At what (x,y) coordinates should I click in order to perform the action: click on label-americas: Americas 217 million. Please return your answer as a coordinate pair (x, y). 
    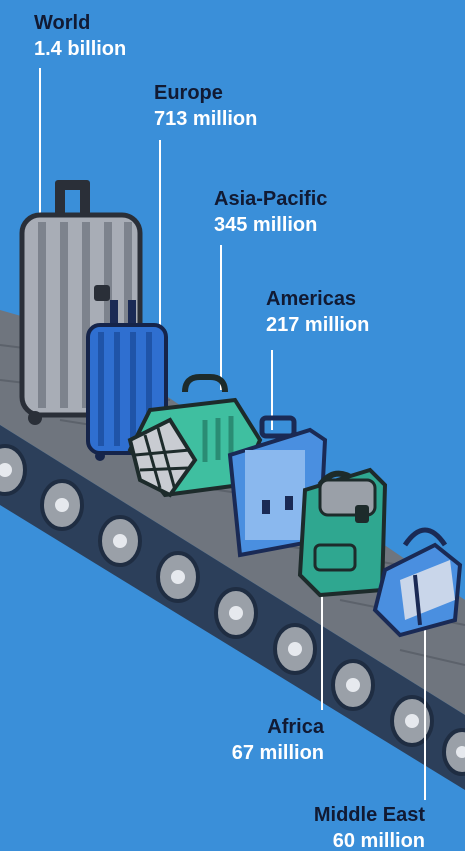
    Looking at the image, I should click on (317, 312).